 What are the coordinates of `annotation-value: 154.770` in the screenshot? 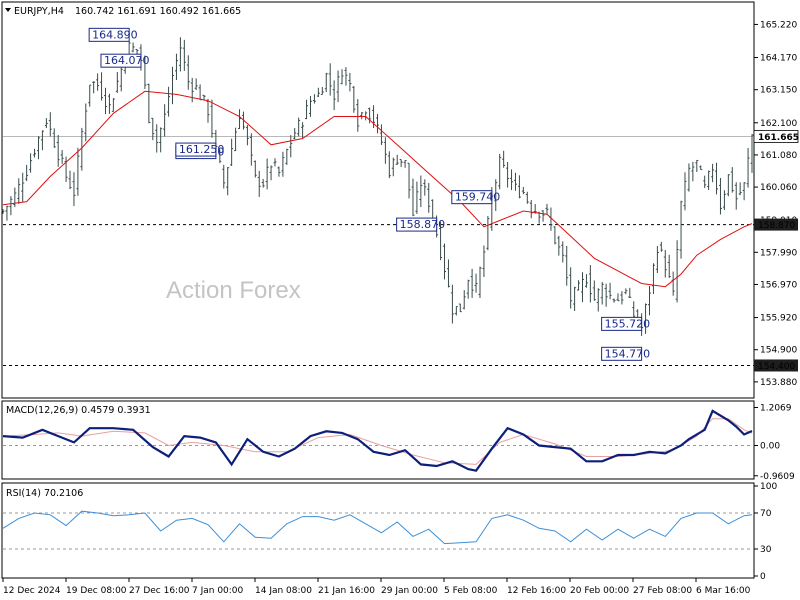 It's located at (628, 353).